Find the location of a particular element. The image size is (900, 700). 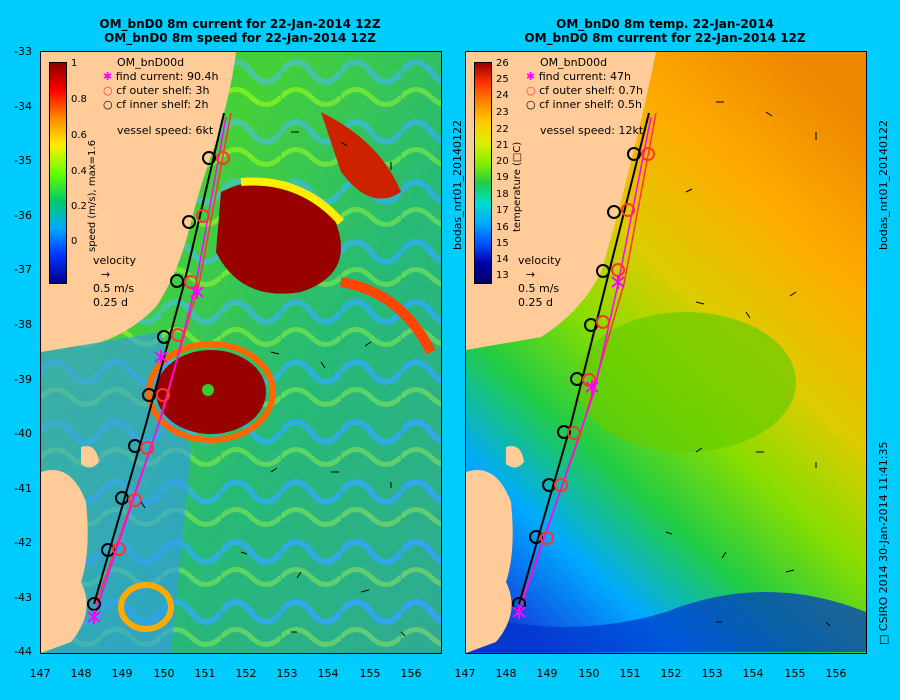

cbar-tick: 20 is located at coordinates (502, 161).